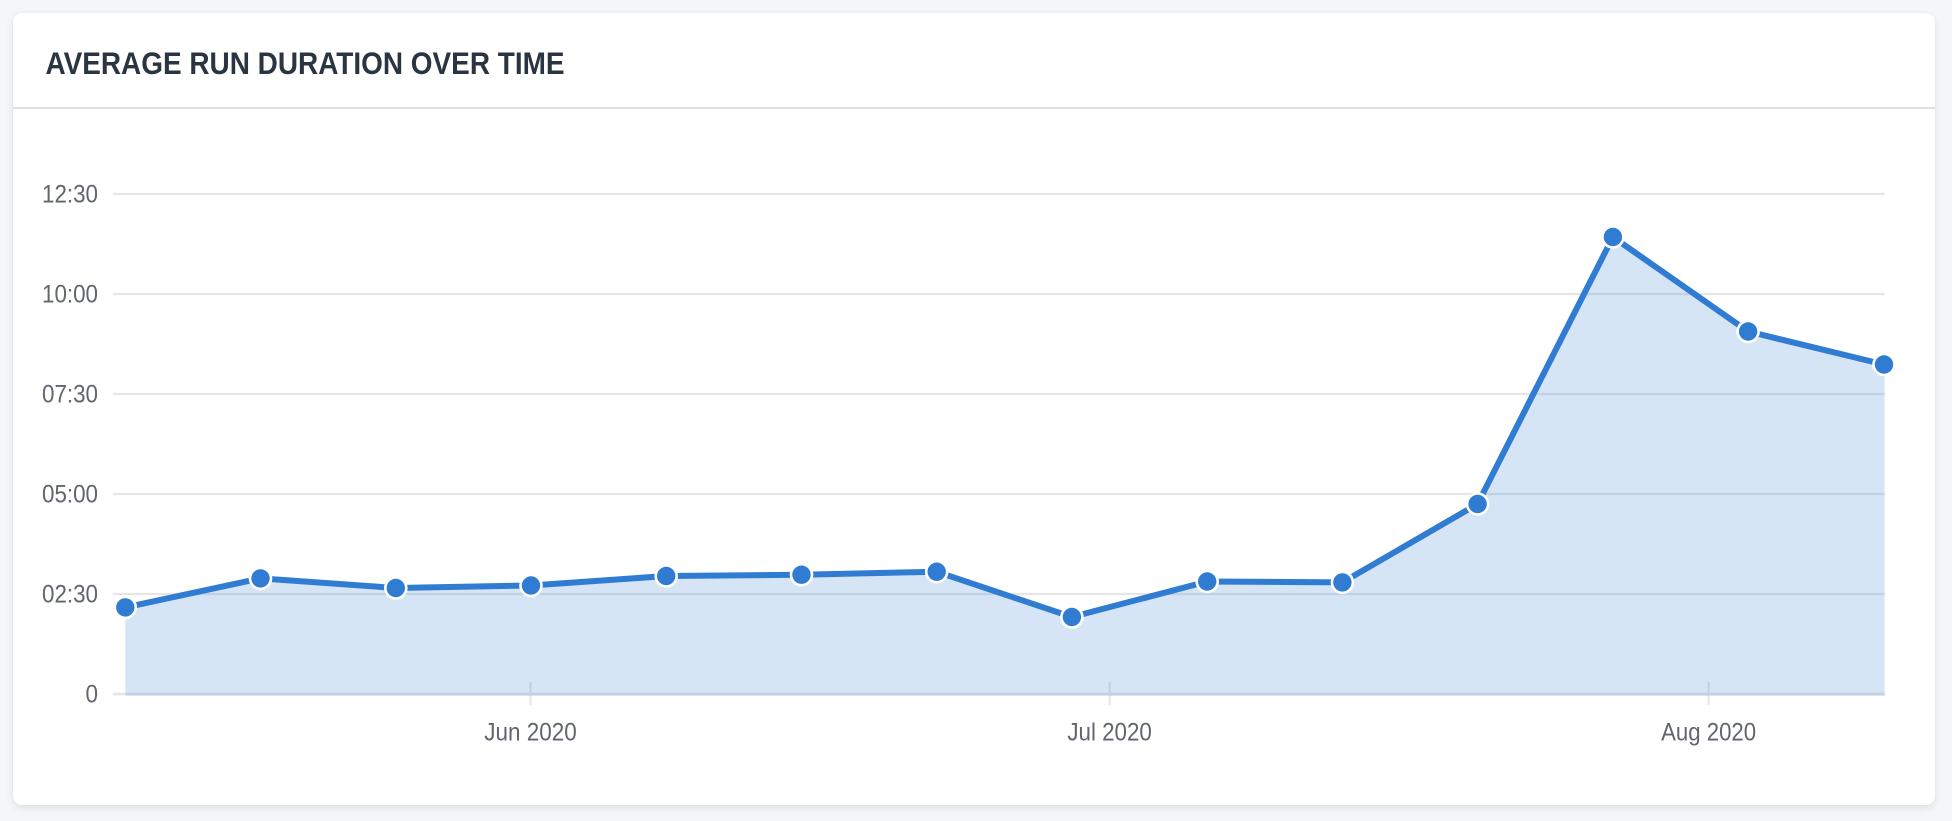 The height and width of the screenshot is (821, 1952). What do you see at coordinates (70, 294) in the screenshot?
I see `svg-text: 10:00` at bounding box center [70, 294].